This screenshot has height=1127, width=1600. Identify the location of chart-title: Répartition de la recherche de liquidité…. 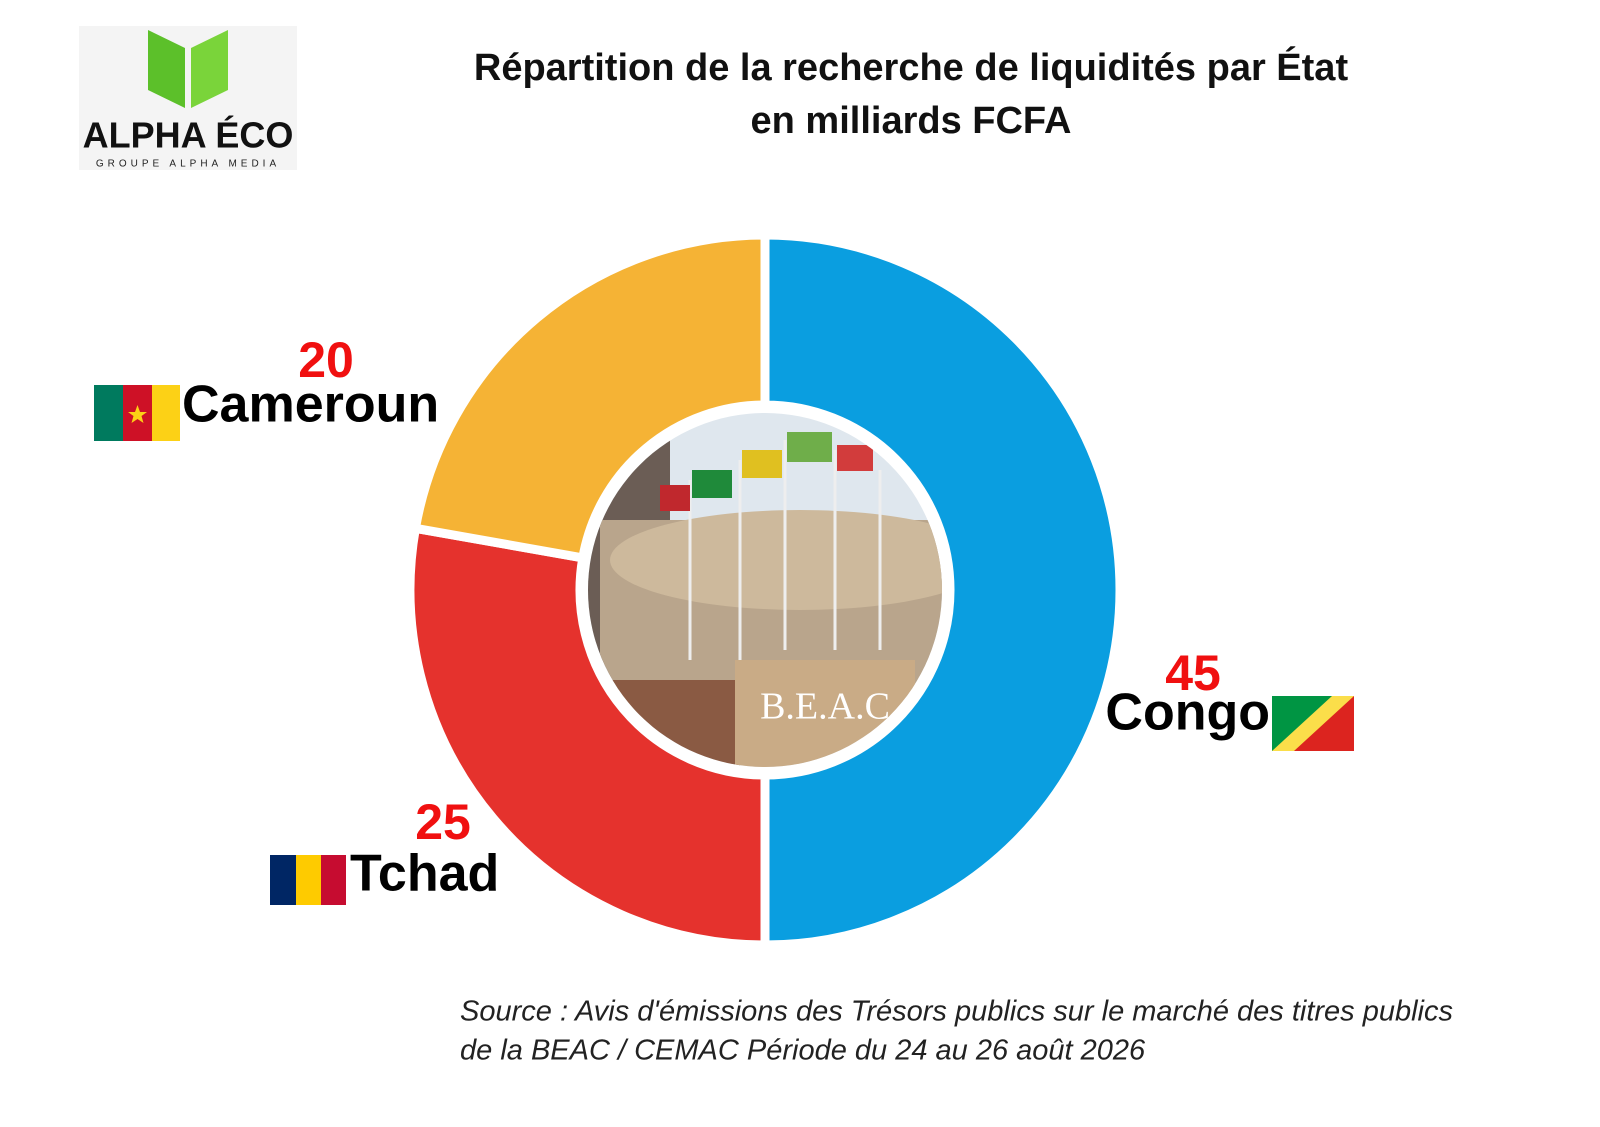
(911, 67).